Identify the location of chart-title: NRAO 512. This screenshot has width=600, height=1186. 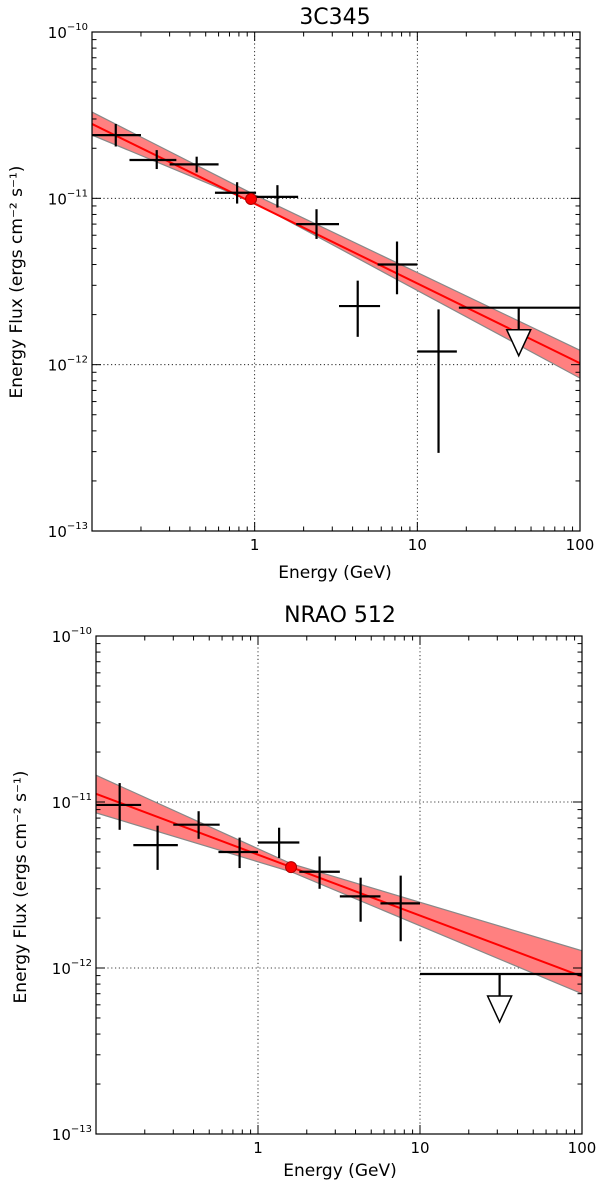
(340, 615).